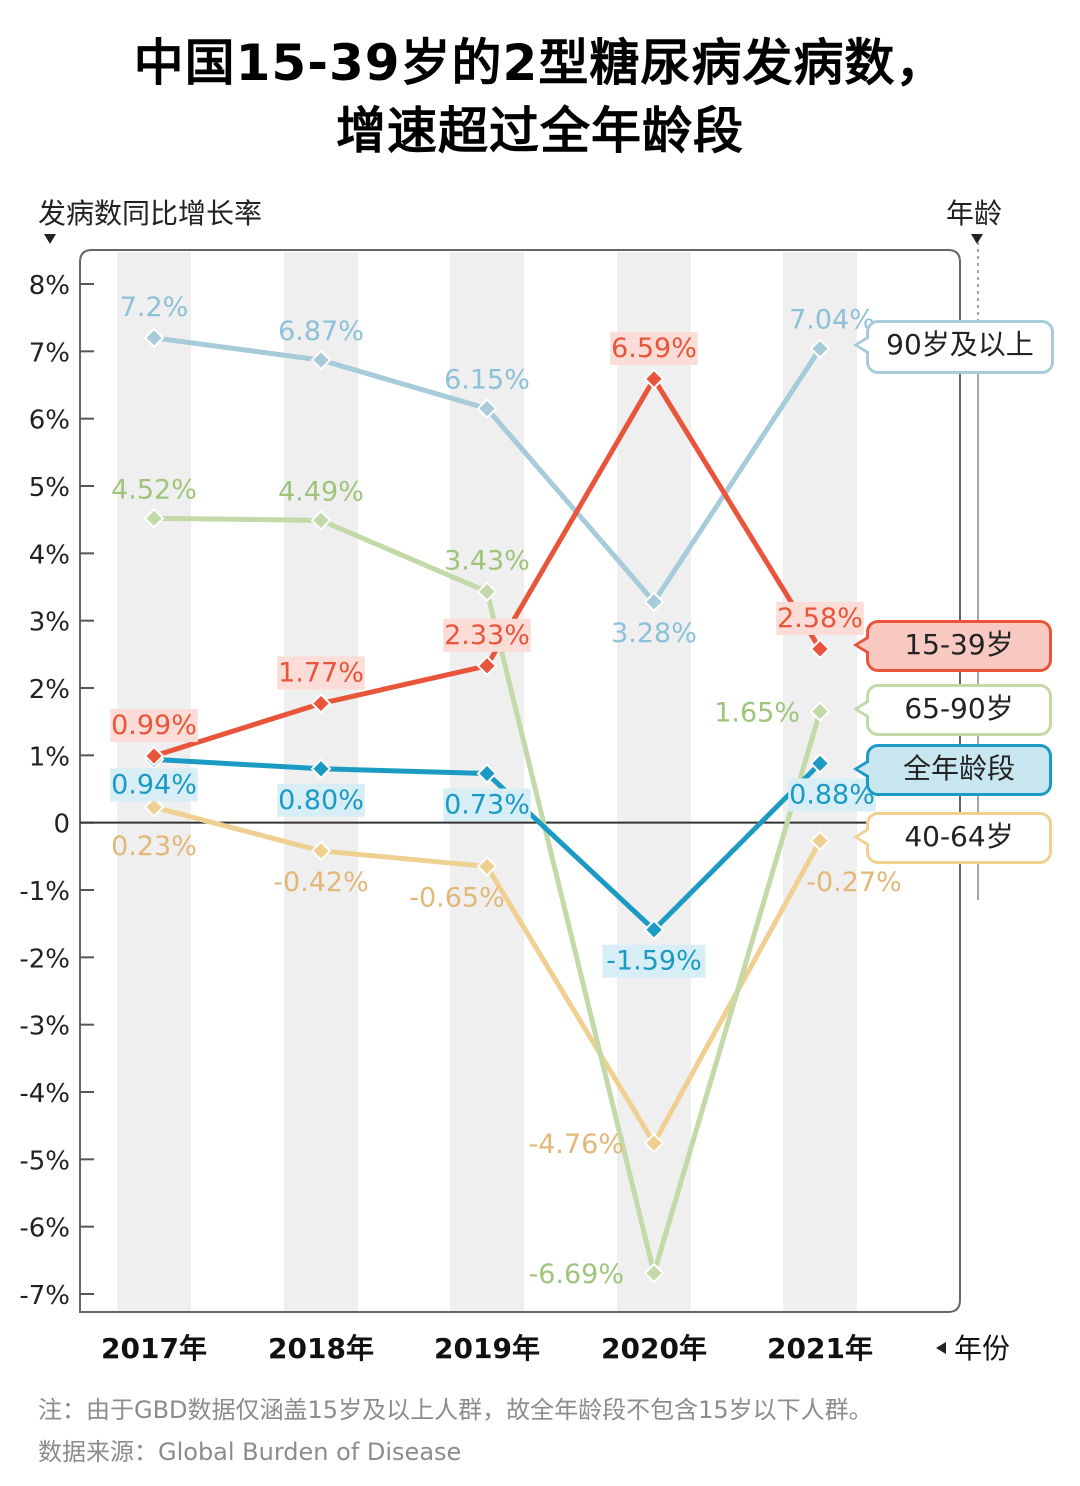 The width and height of the screenshot is (1080, 1486). Describe the element at coordinates (44, 1027) in the screenshot. I see `y-tick-label: -3%` at that location.